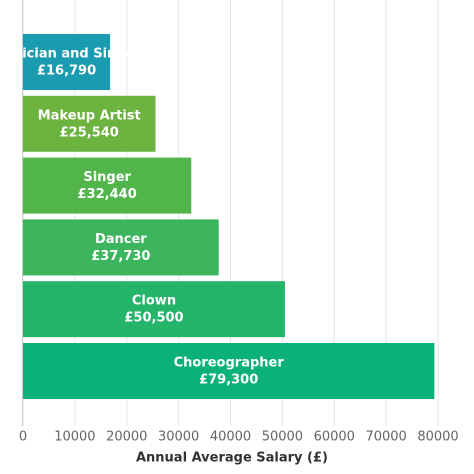  I want to click on bar-value-label: £50,500, so click(153, 318).